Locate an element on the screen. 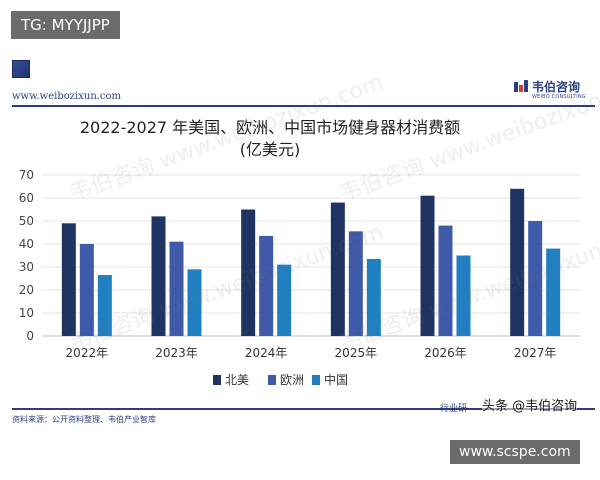  header-rule is located at coordinates (303, 106).